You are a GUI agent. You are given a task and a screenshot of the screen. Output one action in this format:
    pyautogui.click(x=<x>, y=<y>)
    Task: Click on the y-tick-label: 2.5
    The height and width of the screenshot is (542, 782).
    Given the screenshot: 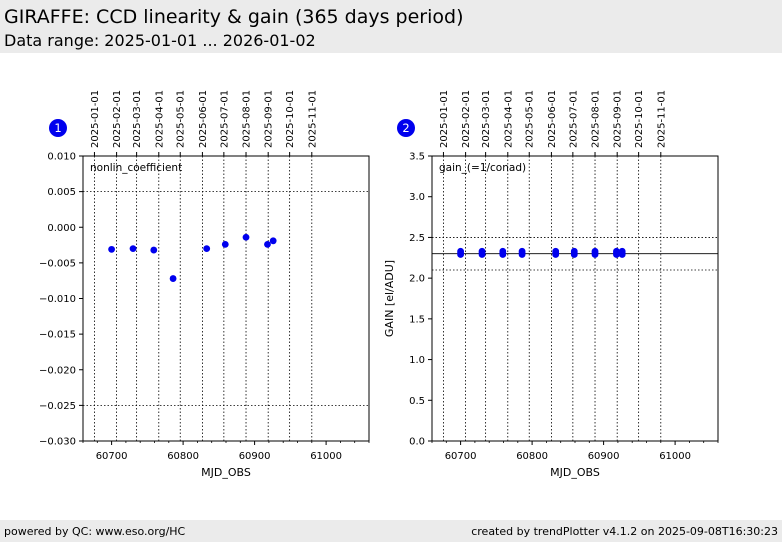 What is the action you would take?
    pyautogui.click(x=417, y=238)
    